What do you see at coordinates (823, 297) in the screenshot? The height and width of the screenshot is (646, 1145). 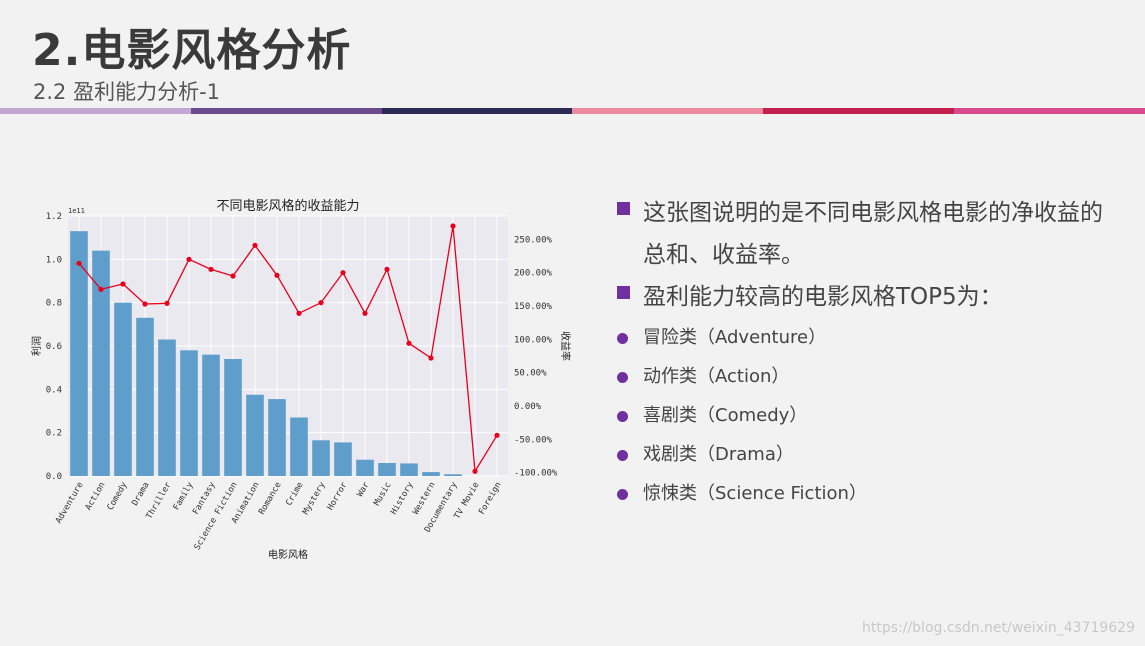 I see `bullet-main-2-text: 盈利能力较高的电影风格TOP5为：` at bounding box center [823, 297].